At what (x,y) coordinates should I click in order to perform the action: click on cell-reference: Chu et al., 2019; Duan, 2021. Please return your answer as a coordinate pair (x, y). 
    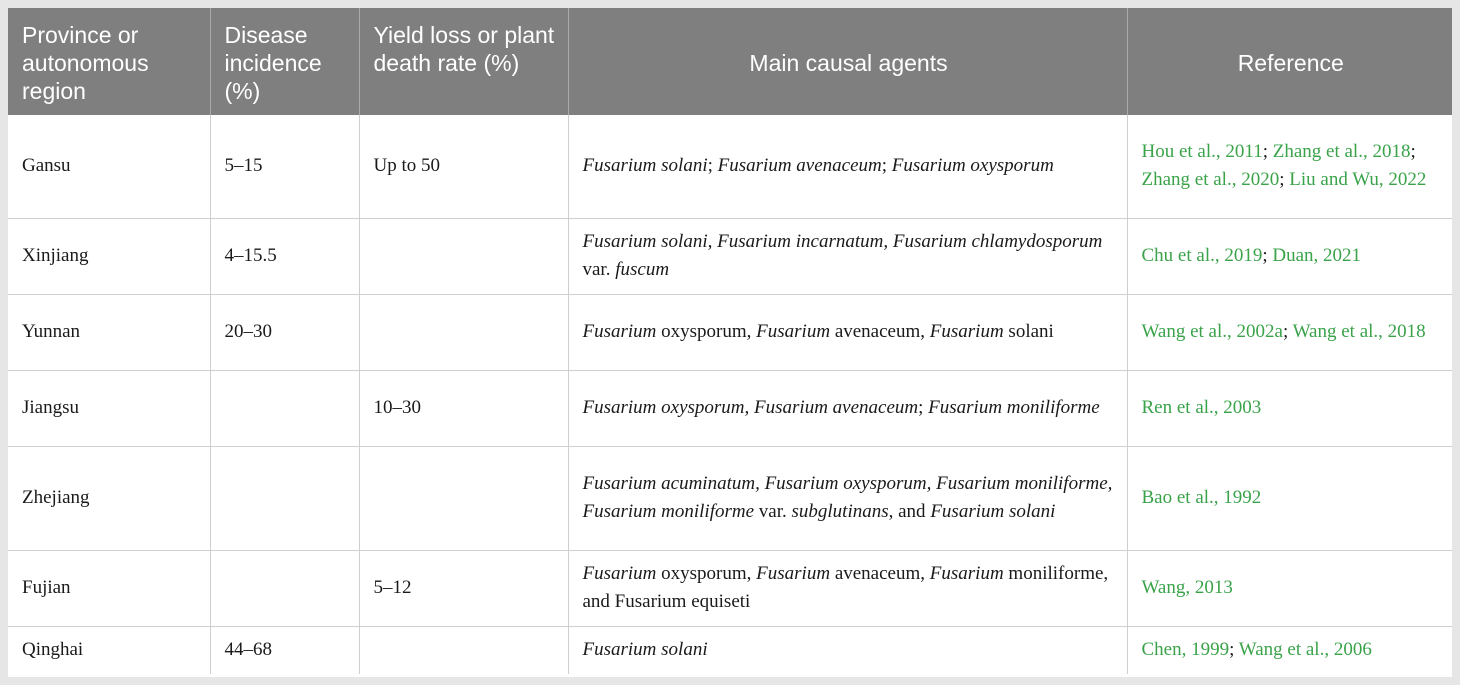
    Looking at the image, I should click on (1289, 256).